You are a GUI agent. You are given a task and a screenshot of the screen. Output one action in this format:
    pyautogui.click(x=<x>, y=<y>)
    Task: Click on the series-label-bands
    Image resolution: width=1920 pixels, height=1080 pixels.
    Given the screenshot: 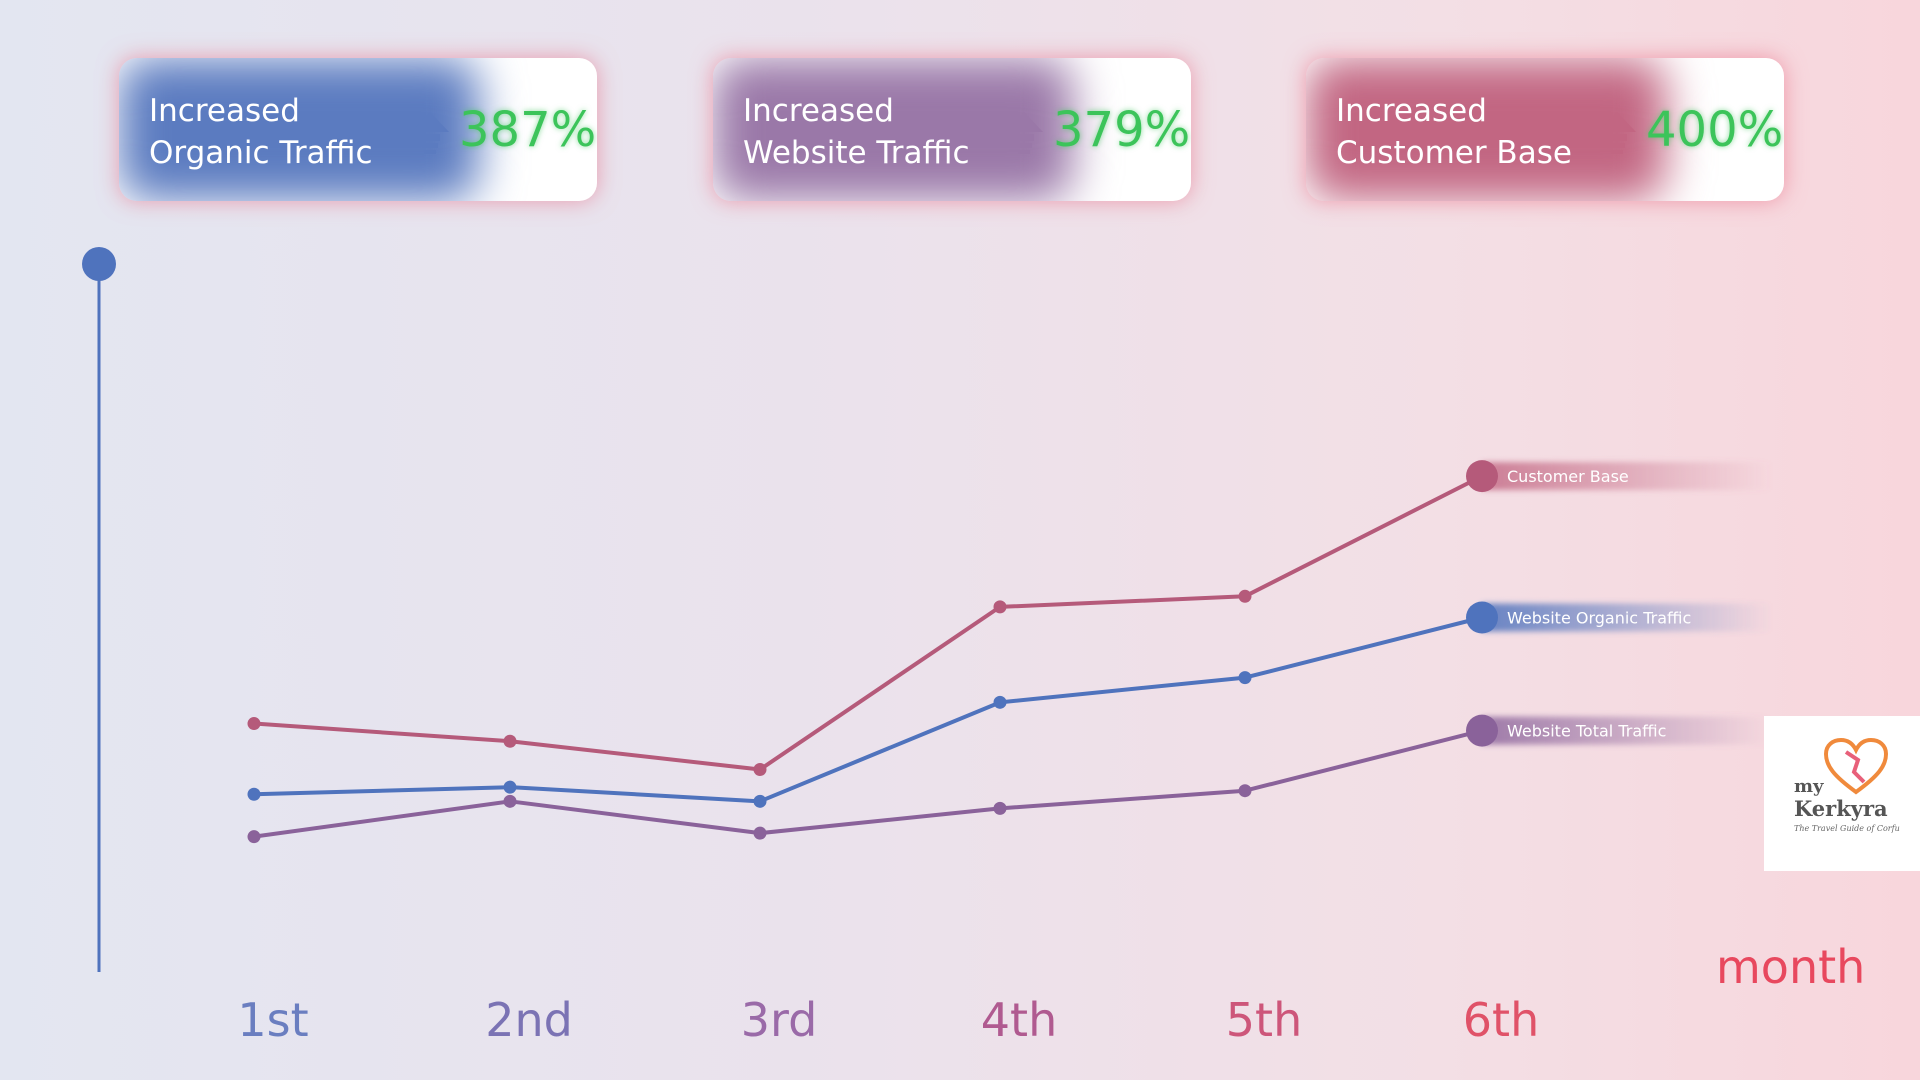 What is the action you would take?
    pyautogui.click(x=1627, y=603)
    